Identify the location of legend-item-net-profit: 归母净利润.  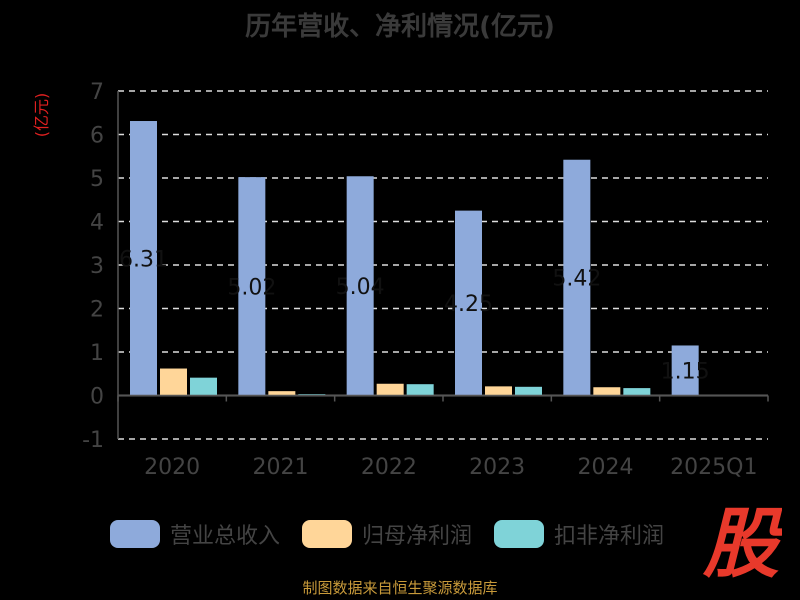
(387, 534).